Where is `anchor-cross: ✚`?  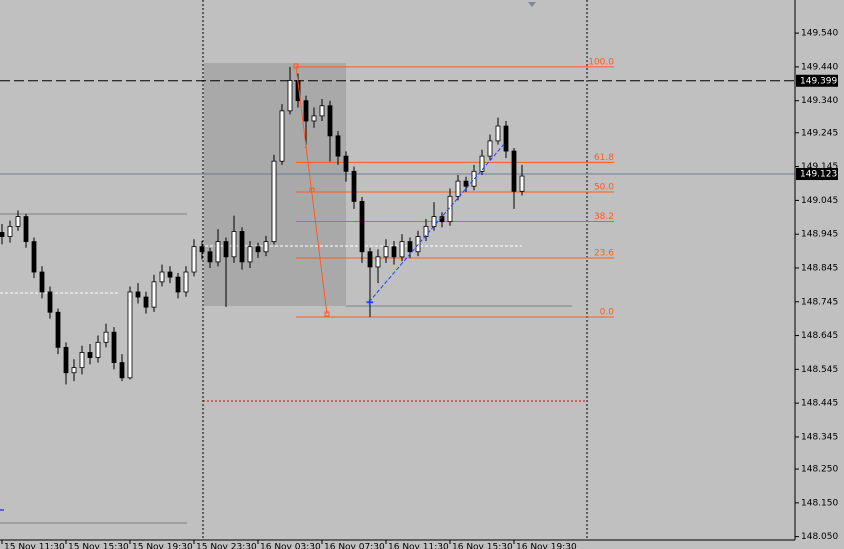 anchor-cross: ✚ is located at coordinates (370, 304).